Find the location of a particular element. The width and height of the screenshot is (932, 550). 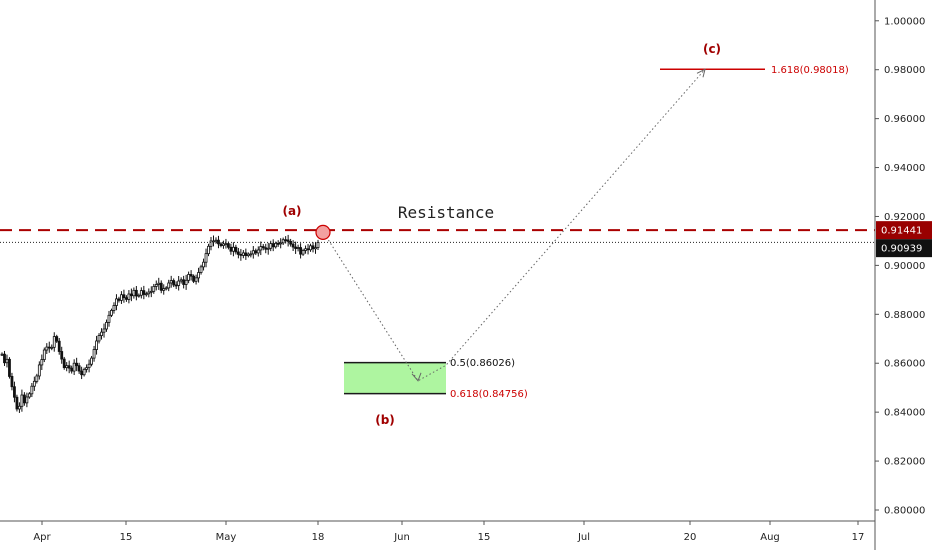

annotation-lines-layer is located at coordinates (437, 236).